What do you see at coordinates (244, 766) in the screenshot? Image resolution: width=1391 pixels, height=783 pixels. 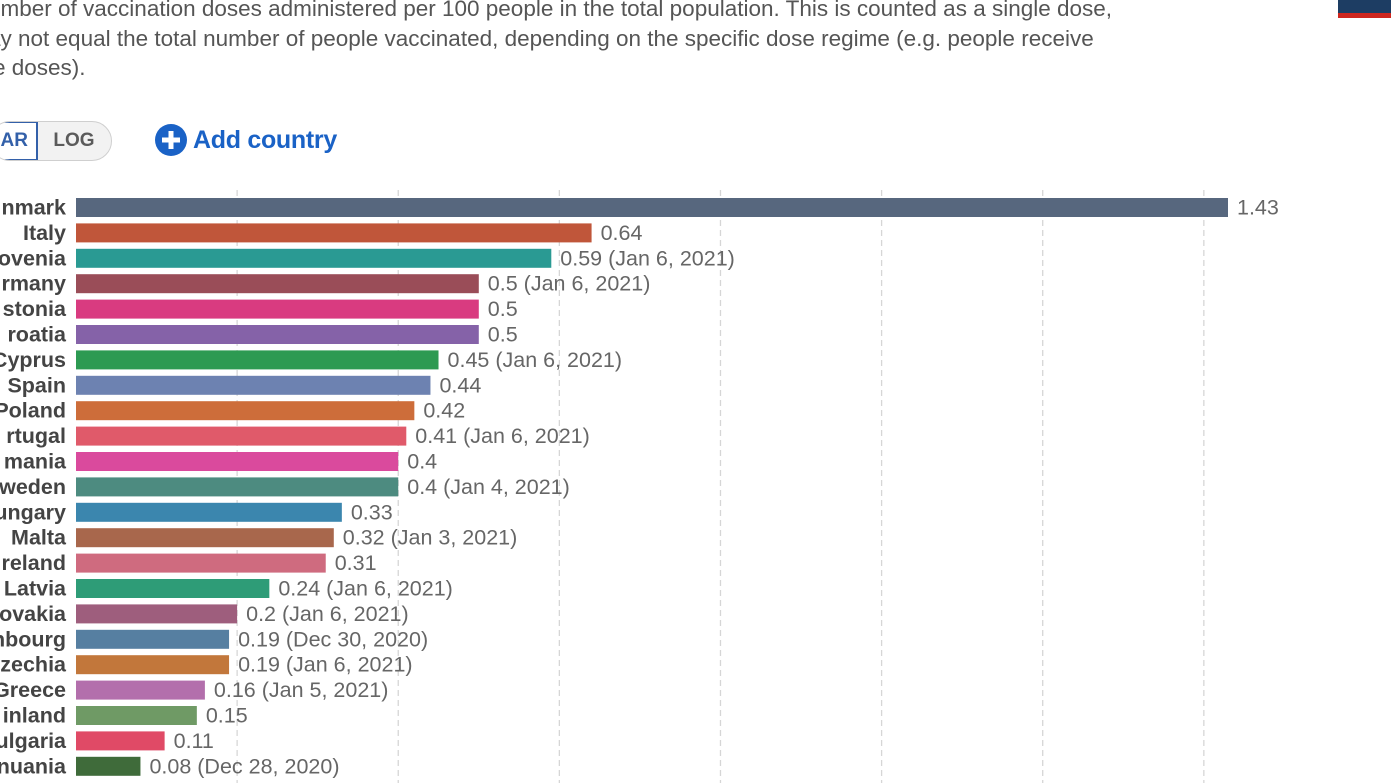 I see `value-label: 0.08 (Dec 28, 2020)` at bounding box center [244, 766].